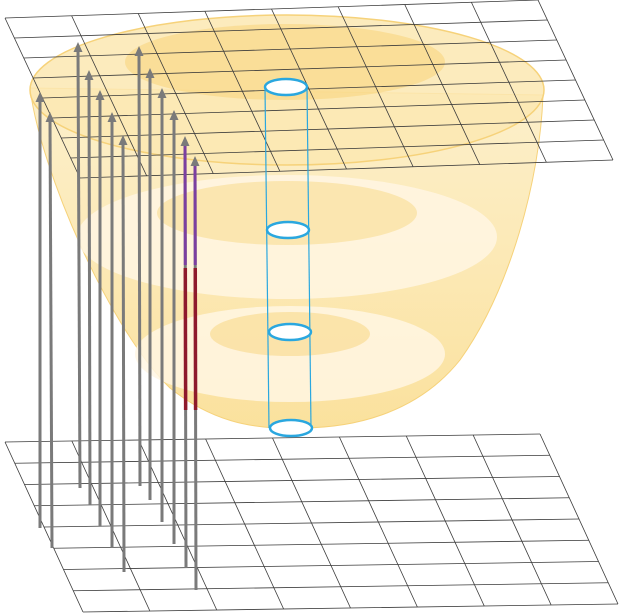  I want to click on sample-column, so click(288, 257).